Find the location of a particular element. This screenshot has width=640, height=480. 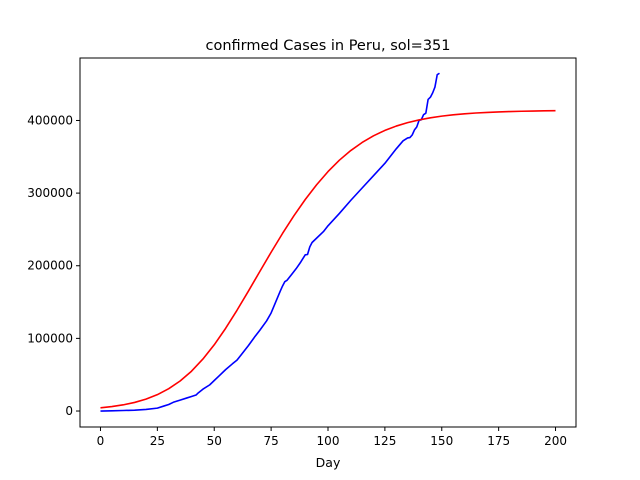

x-tick-label: 125 is located at coordinates (384, 441).